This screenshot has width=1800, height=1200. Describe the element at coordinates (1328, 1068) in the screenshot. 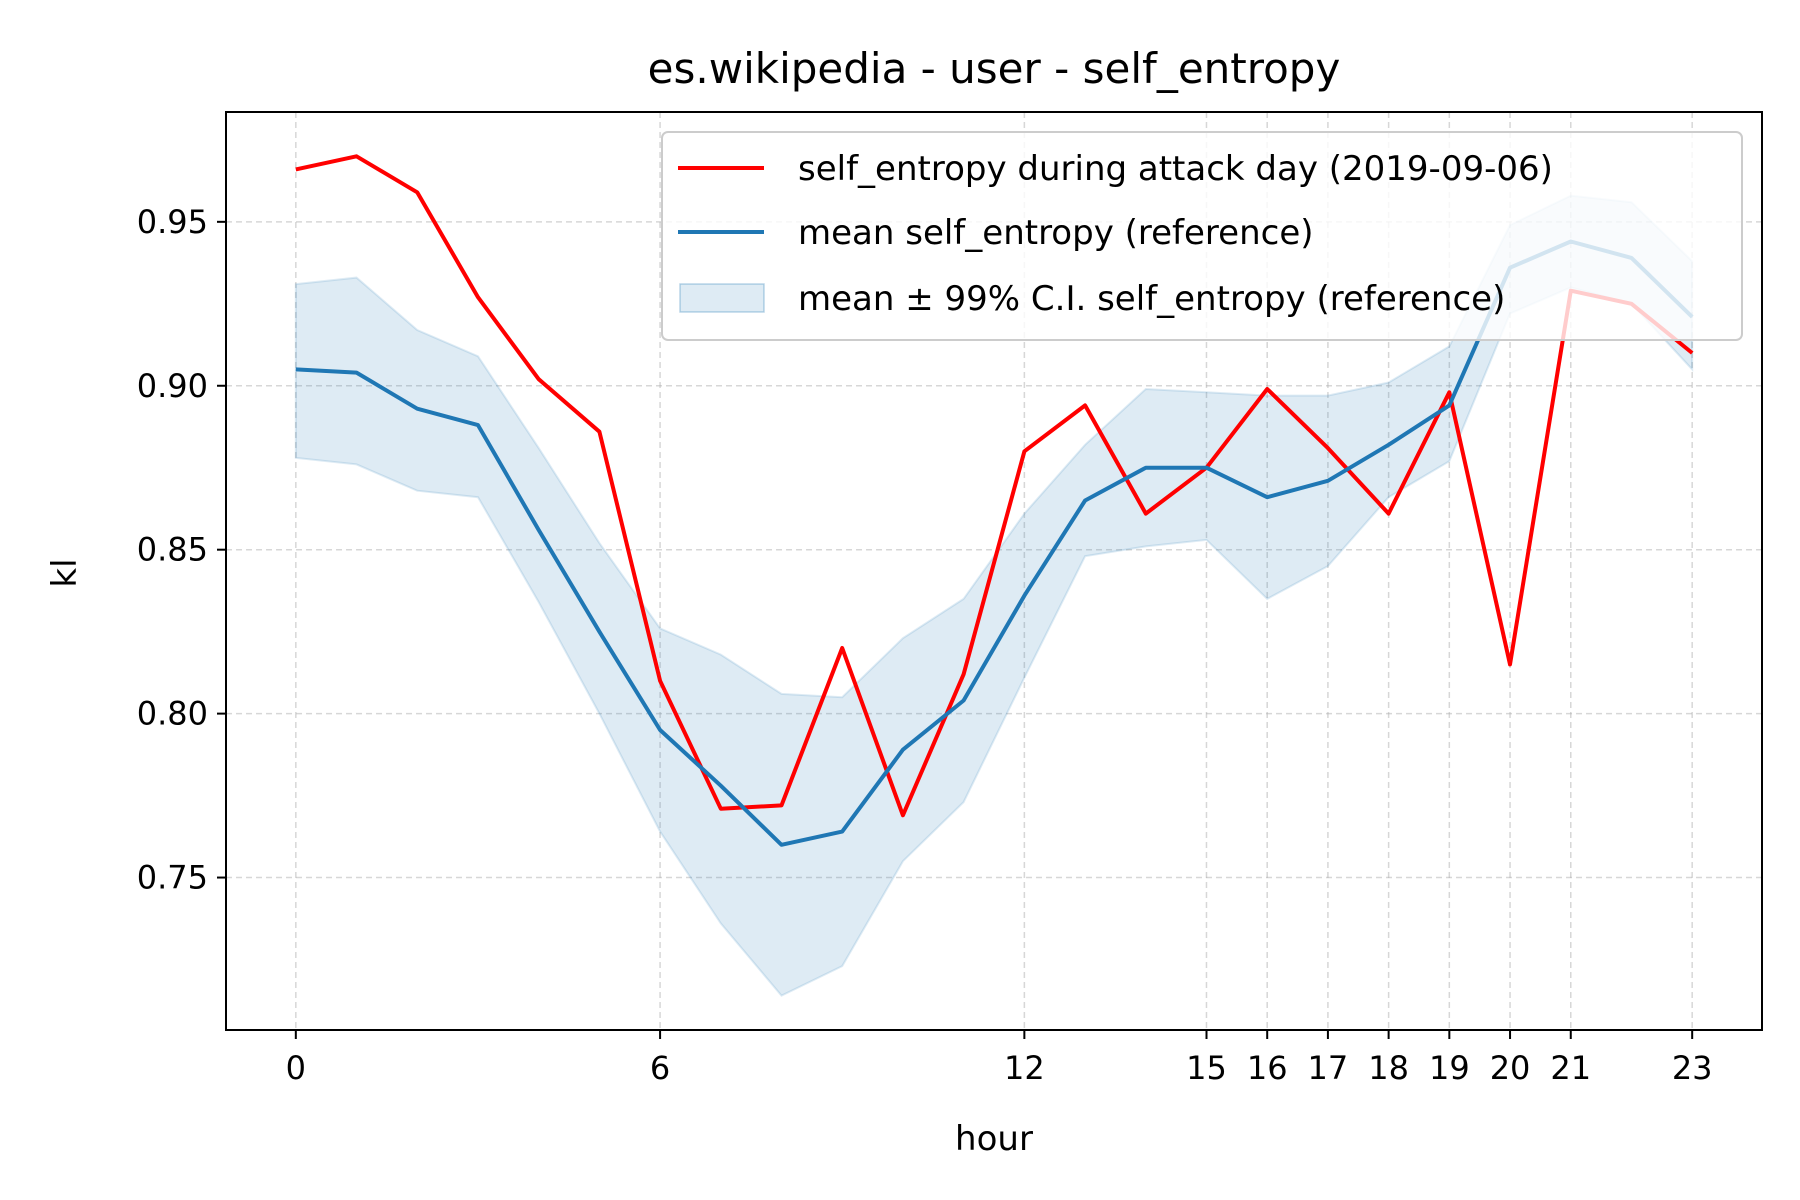

I see `x-tick-label: 17` at that location.